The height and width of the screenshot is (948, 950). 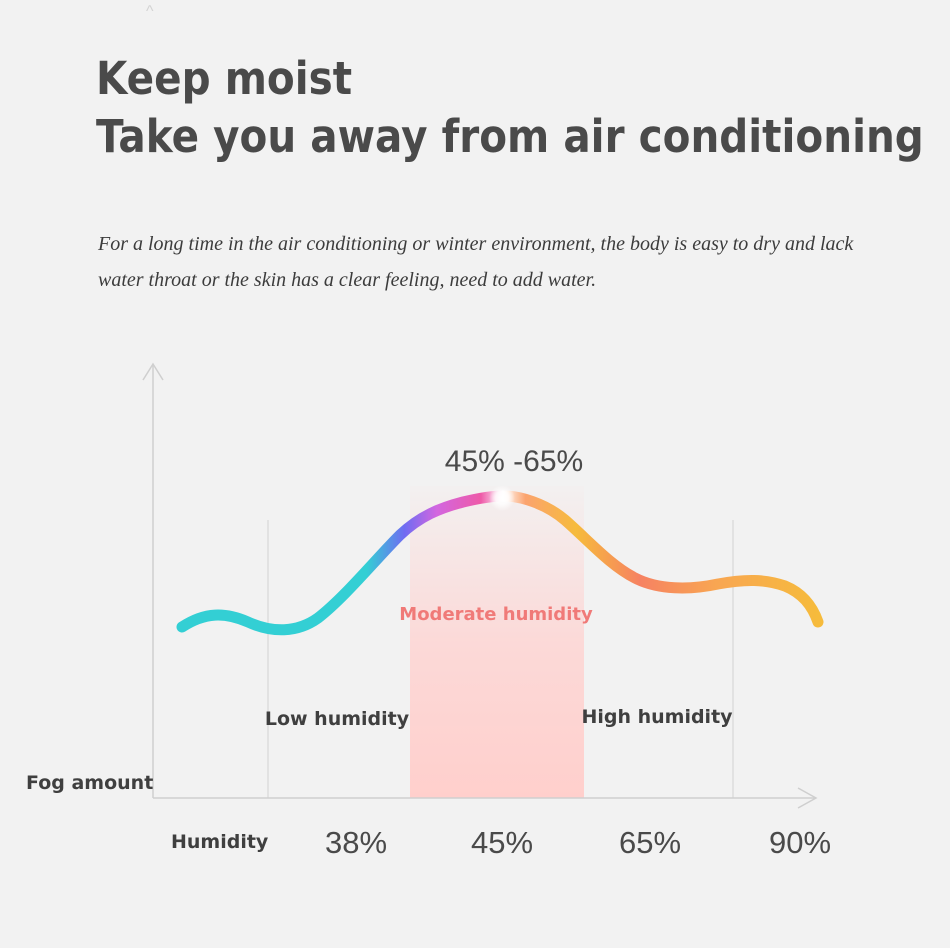 I want to click on zone-label-moderate: Moderate humidity, so click(x=496, y=614).